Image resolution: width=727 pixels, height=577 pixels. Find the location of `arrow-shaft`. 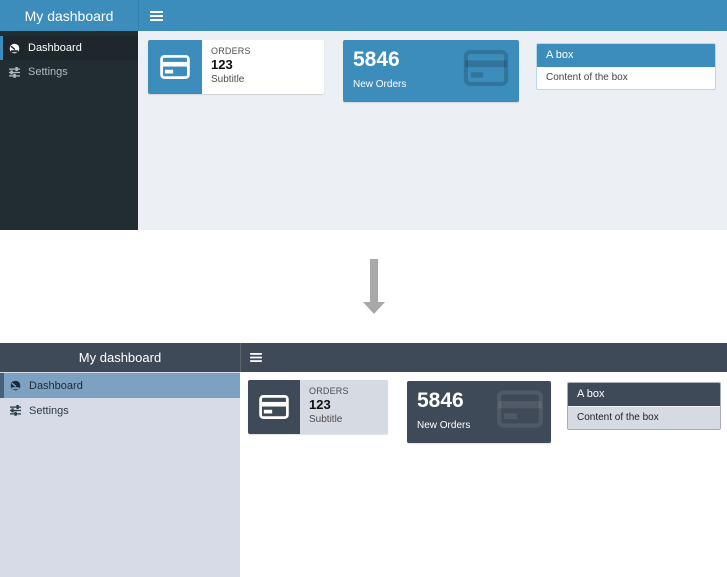

arrow-shaft is located at coordinates (374, 280).